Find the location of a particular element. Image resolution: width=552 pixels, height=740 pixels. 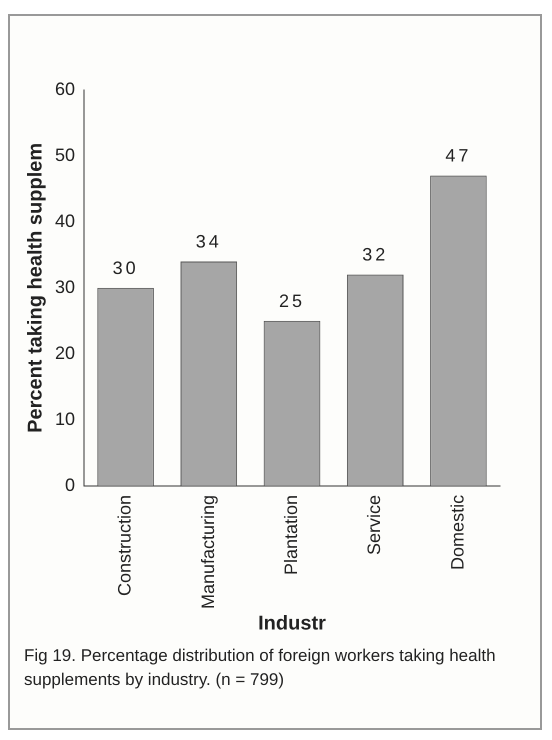

x-tick-label: Plantation is located at coordinates (290, 534).